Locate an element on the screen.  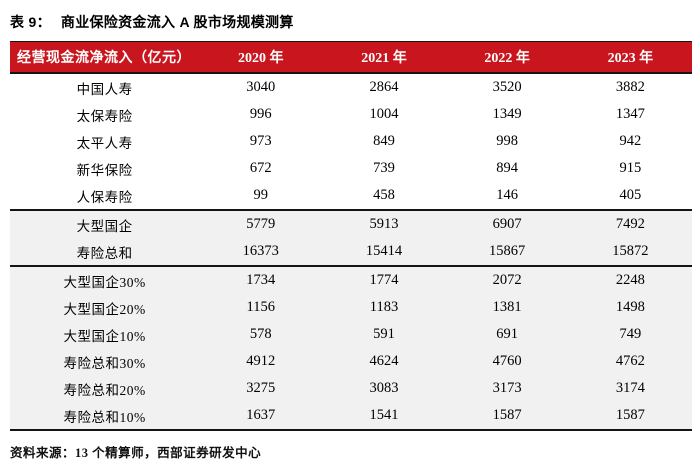
row-label: 大型国企 is located at coordinates (105, 223).